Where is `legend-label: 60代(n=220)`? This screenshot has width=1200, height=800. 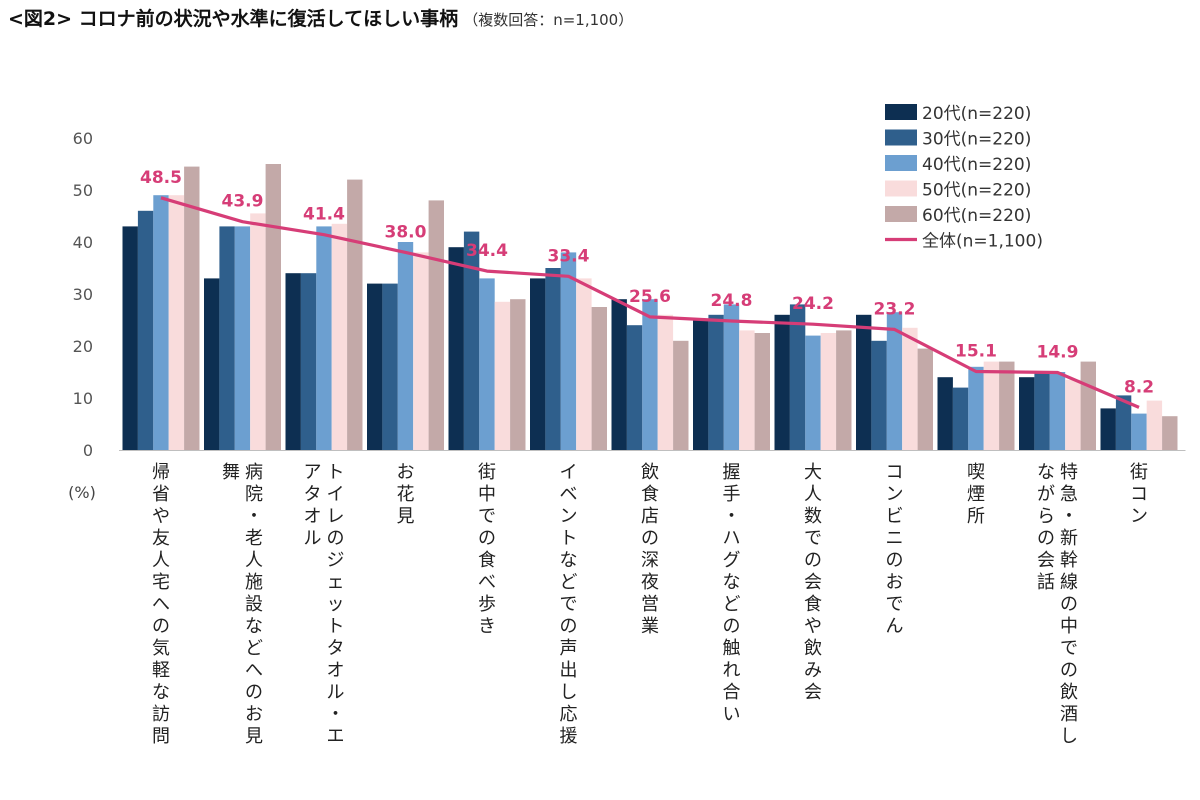 legend-label: 60代(n=220) is located at coordinates (976, 216).